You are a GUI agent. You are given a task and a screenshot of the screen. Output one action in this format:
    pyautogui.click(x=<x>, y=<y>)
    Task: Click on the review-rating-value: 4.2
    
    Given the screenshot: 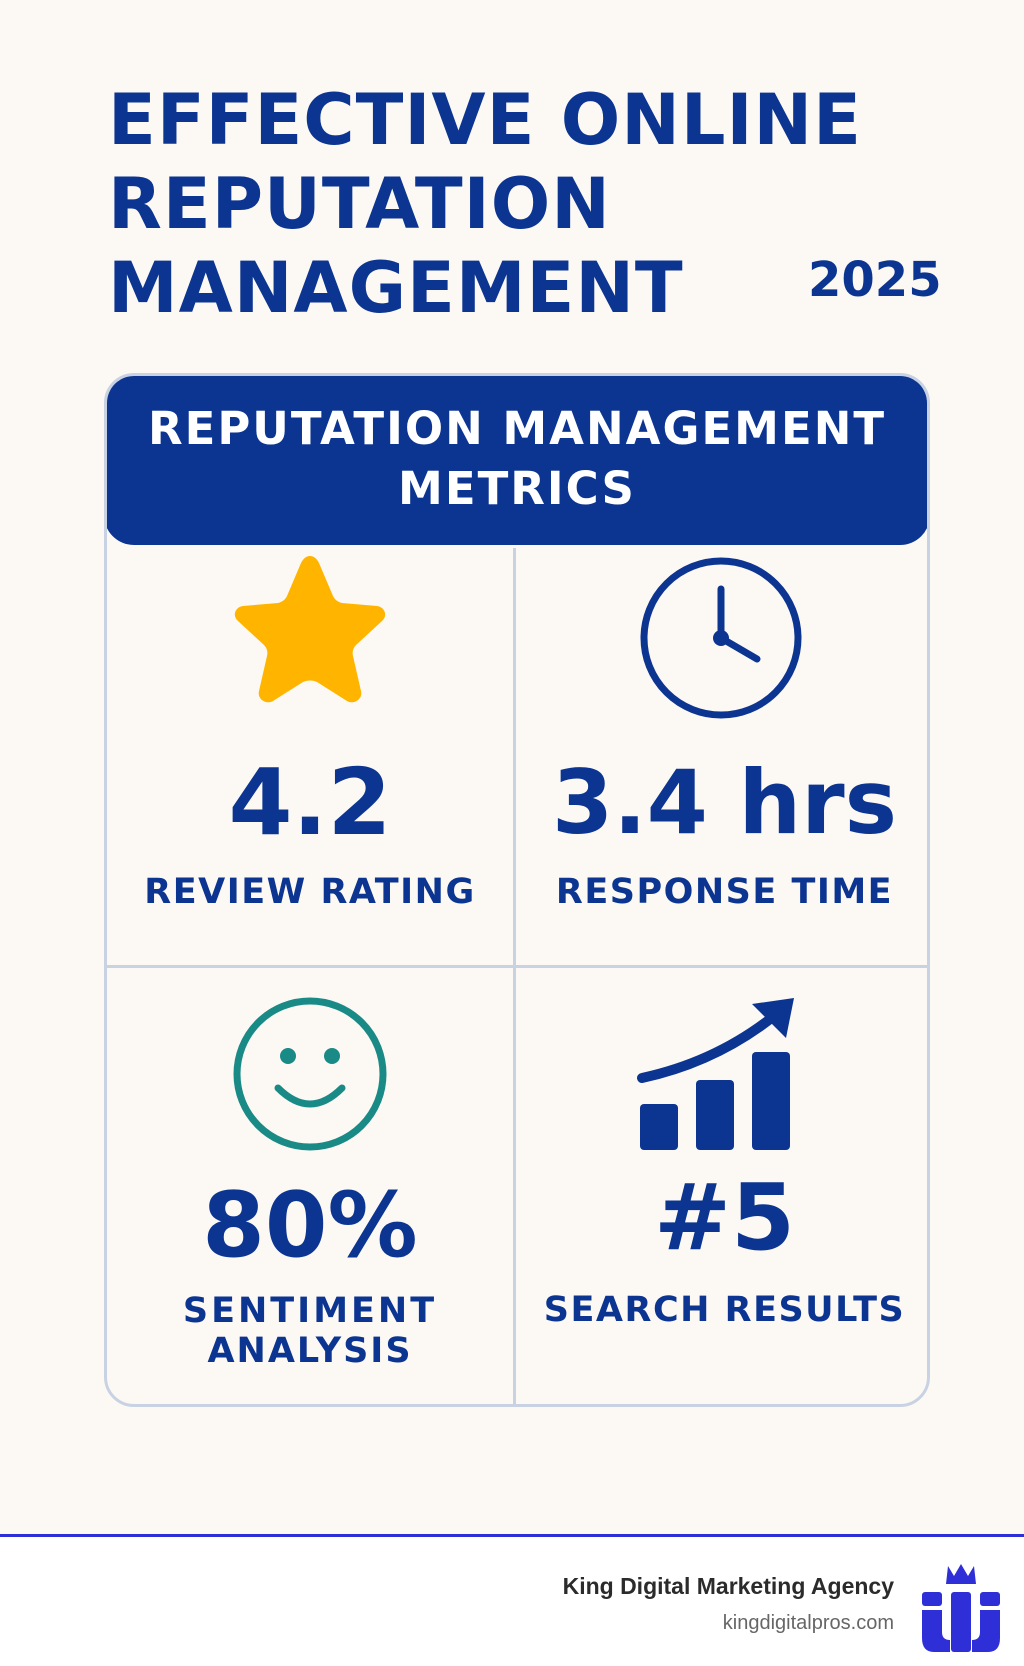 What is the action you would take?
    pyautogui.click(x=310, y=802)
    